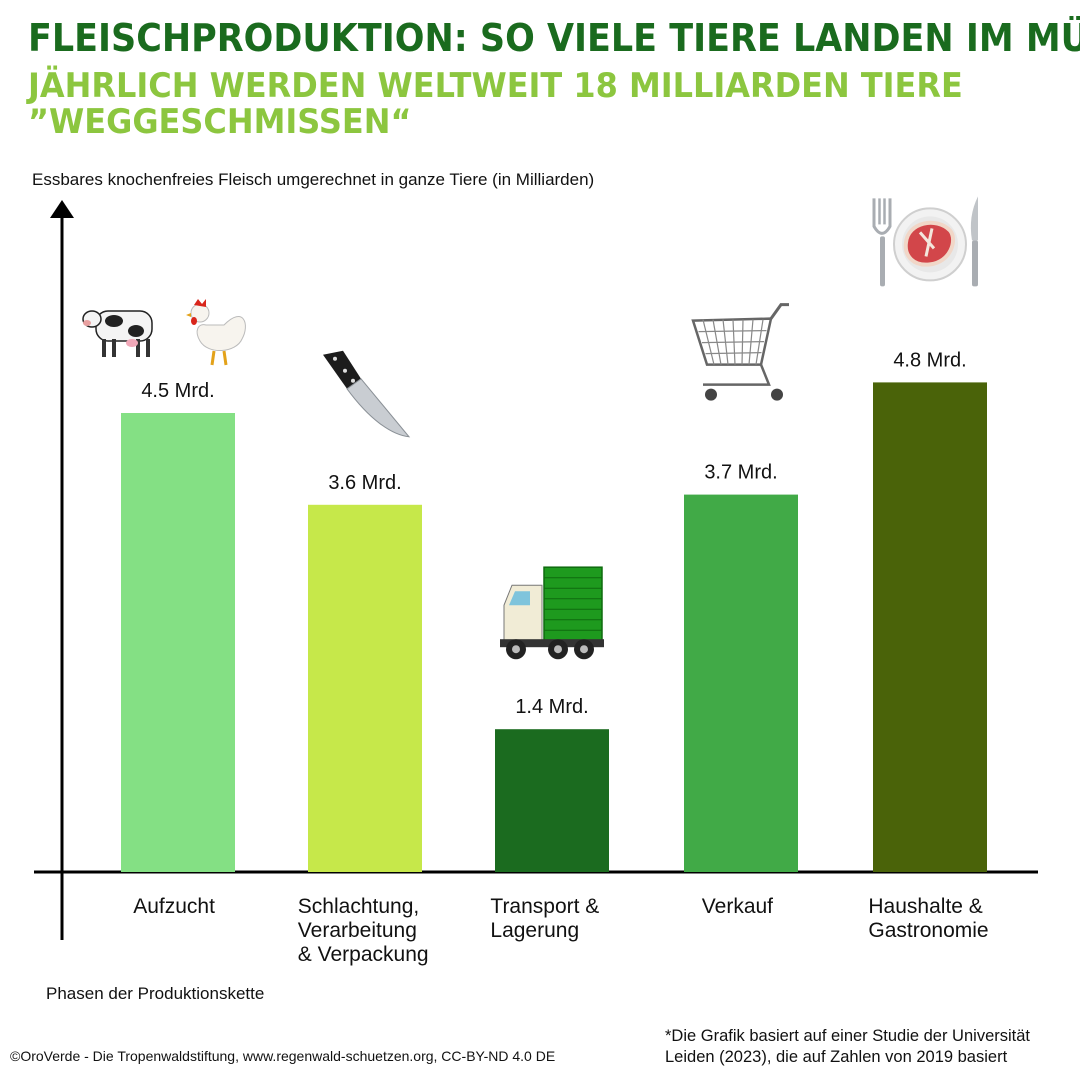  Describe the element at coordinates (364, 483) in the screenshot. I see `value-label: 3.6 Mrd.` at that location.